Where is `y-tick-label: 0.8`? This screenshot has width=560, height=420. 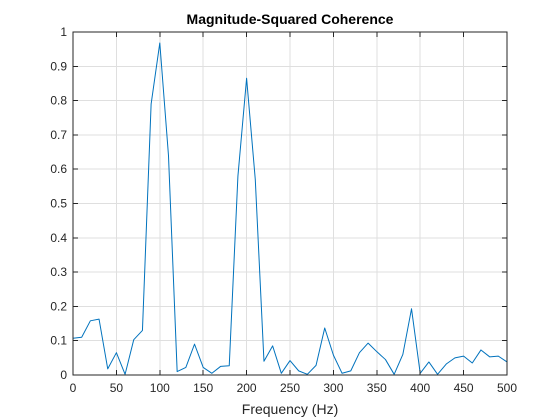
y-tick-label: 0.8 is located at coordinates (58, 101).